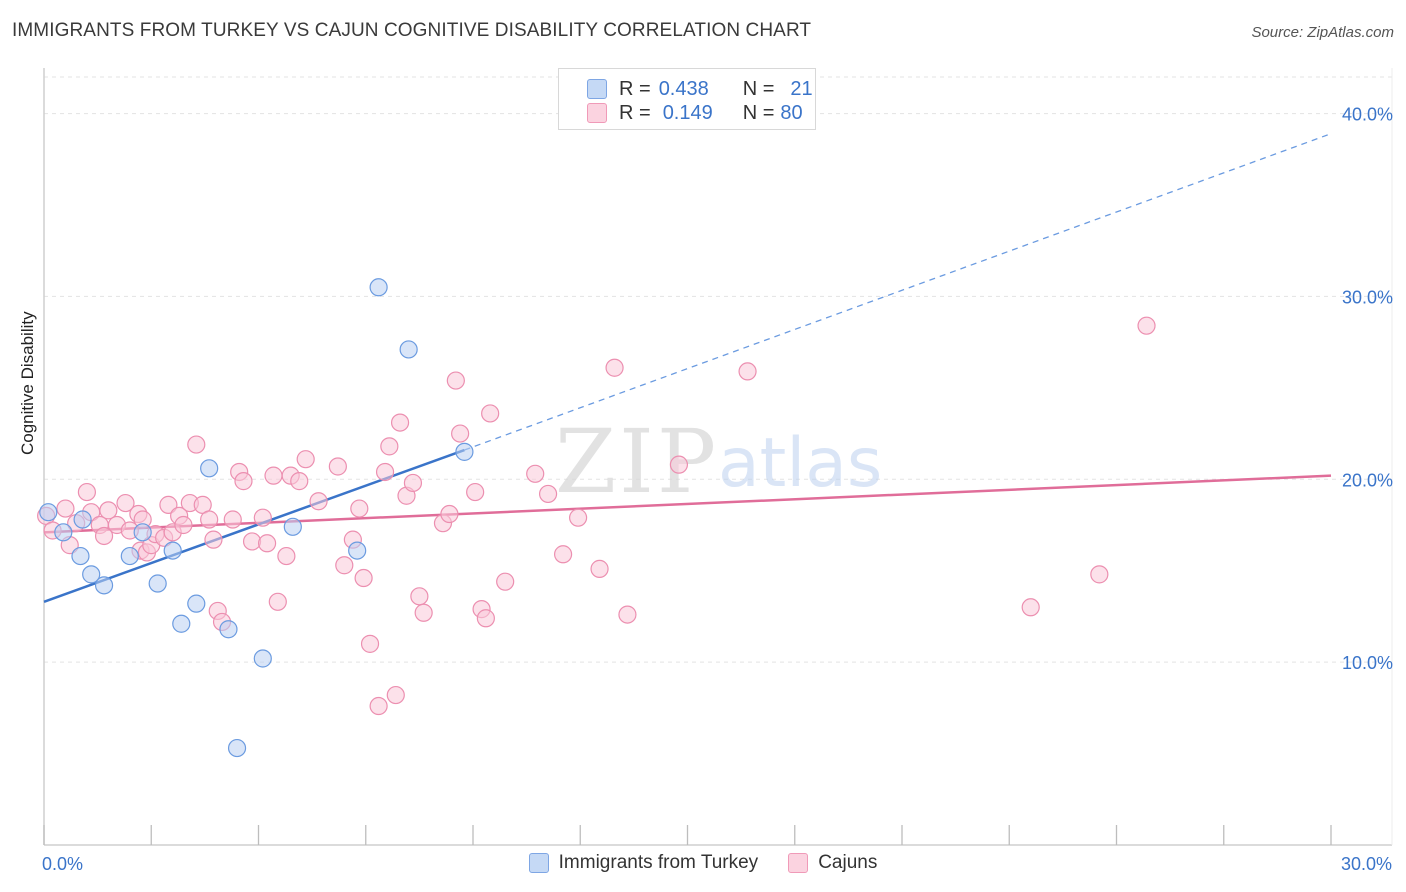 The width and height of the screenshot is (1406, 892). I want to click on legend-row-cajun: R = 0.149 N = 80, so click(695, 113).